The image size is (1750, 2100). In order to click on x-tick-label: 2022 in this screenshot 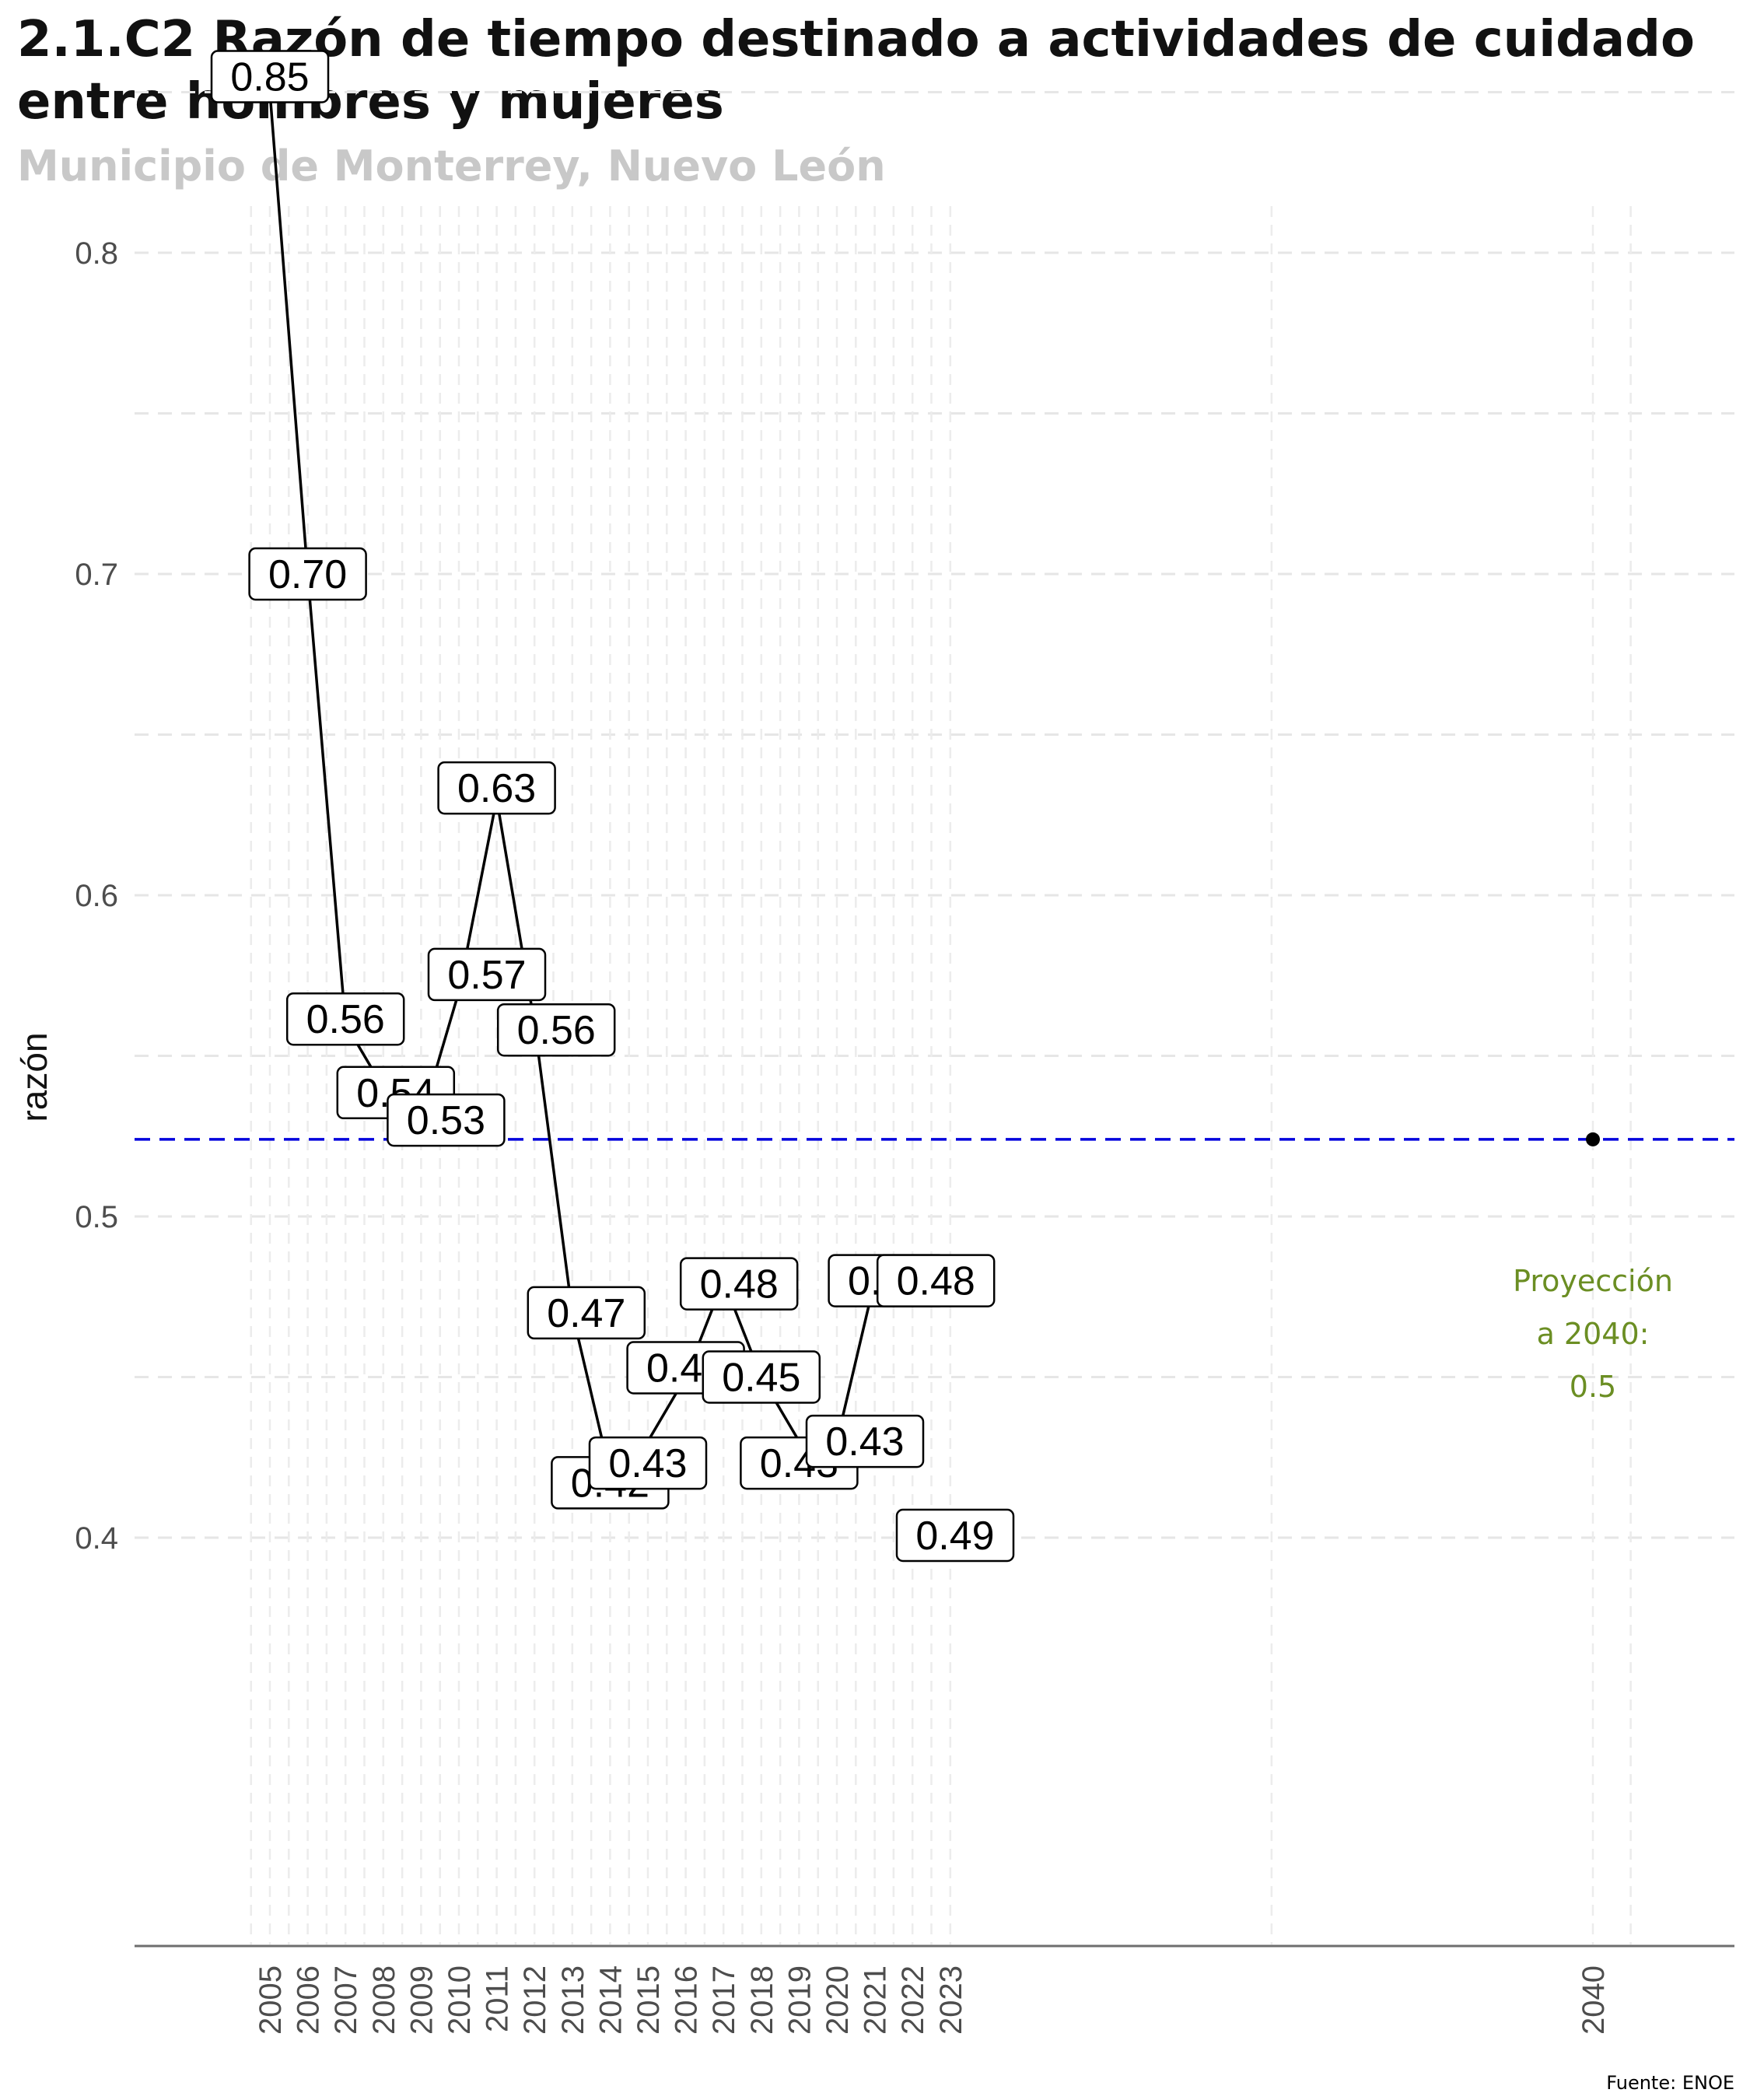, I will do `click(913, 2000)`.